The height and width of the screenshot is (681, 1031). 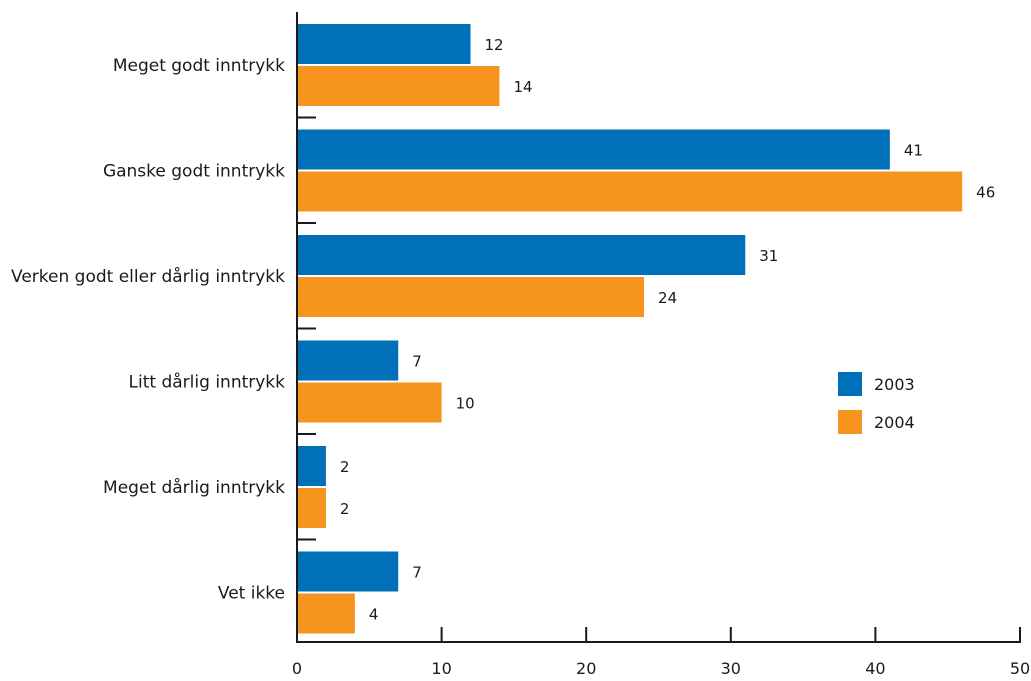 What do you see at coordinates (913, 151) in the screenshot?
I see `value-label: 41` at bounding box center [913, 151].